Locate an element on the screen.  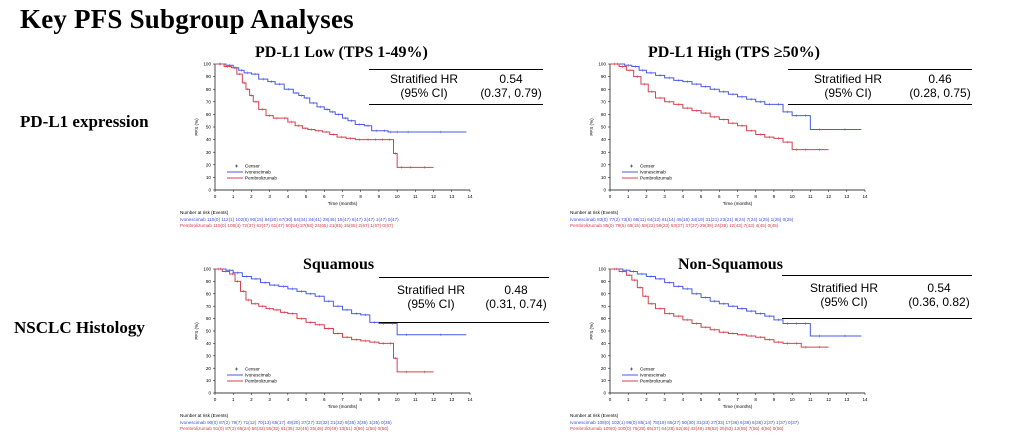
censor-icon is located at coordinates (236, 166).